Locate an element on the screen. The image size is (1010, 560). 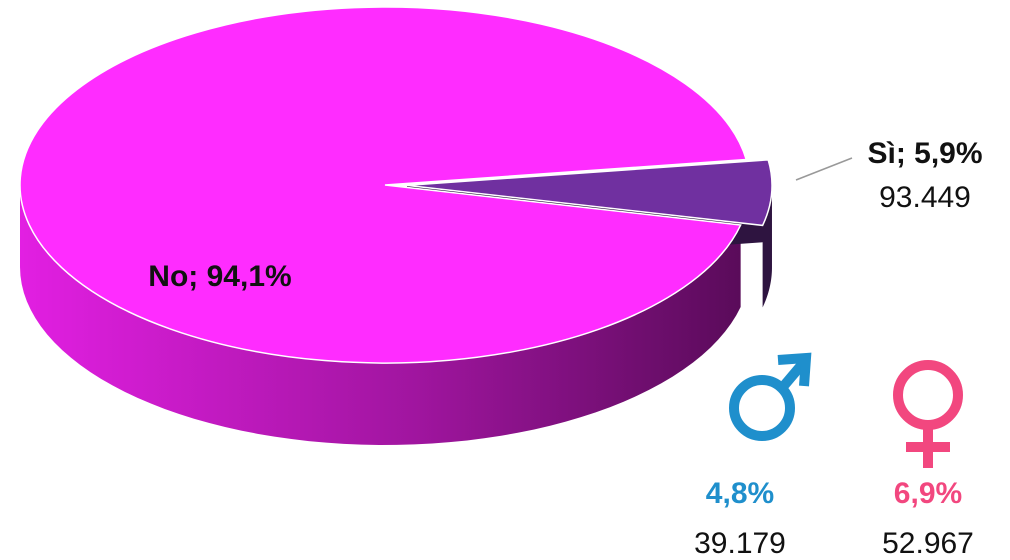
female-count: 52.967 is located at coordinates (928, 543).